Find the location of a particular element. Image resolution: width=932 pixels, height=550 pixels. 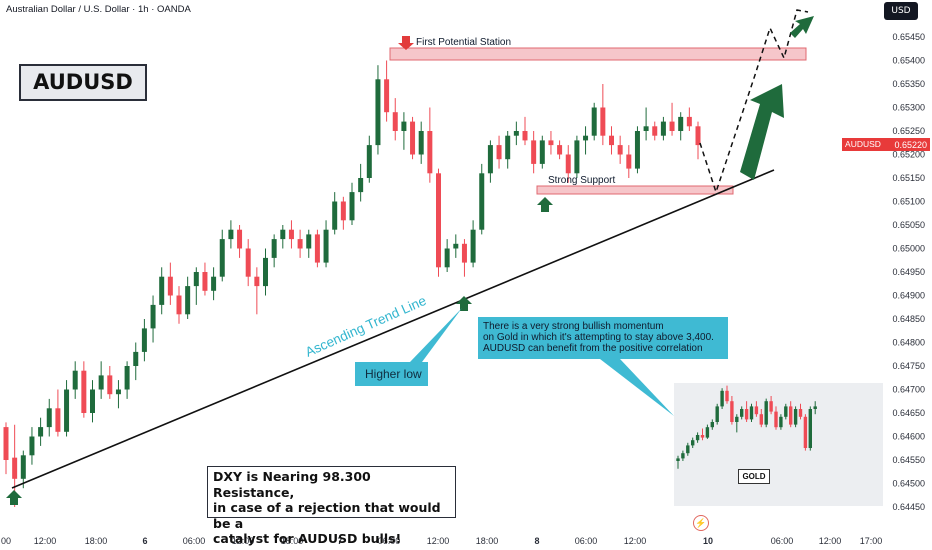

price-tick-label: 0.65350 is located at coordinates (908, 84).